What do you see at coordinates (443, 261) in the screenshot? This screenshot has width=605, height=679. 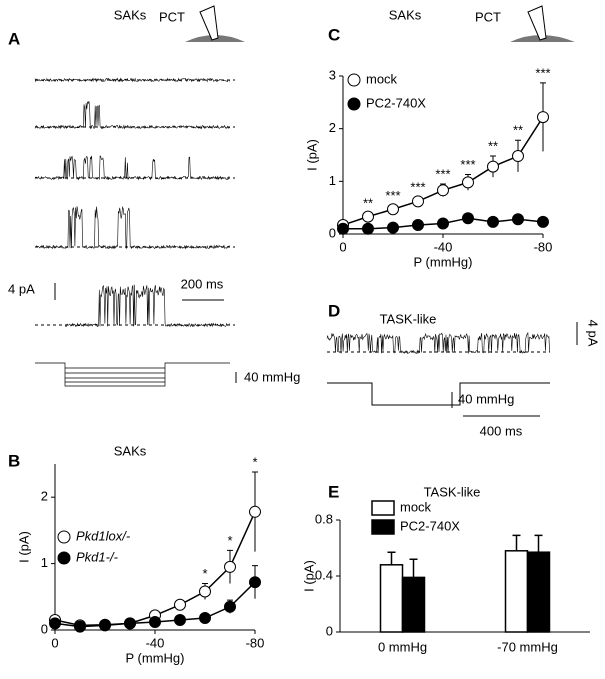 I see `x-axis-label: P (mmHg)` at bounding box center [443, 261].